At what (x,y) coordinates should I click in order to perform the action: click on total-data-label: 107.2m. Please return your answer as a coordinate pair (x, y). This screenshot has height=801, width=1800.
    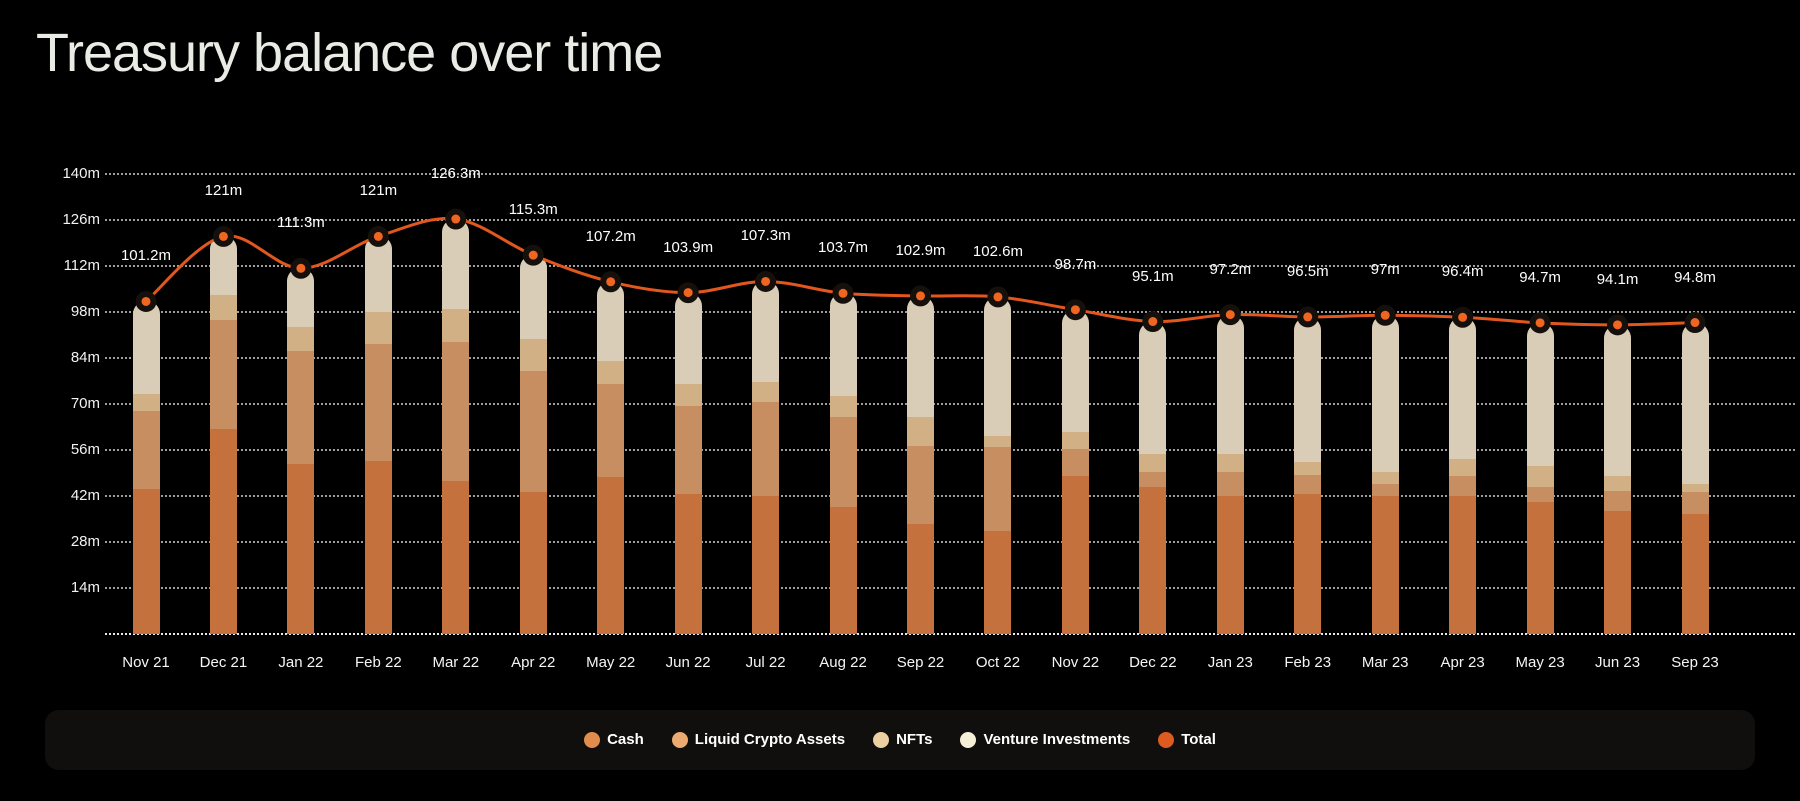
    Looking at the image, I should click on (610, 236).